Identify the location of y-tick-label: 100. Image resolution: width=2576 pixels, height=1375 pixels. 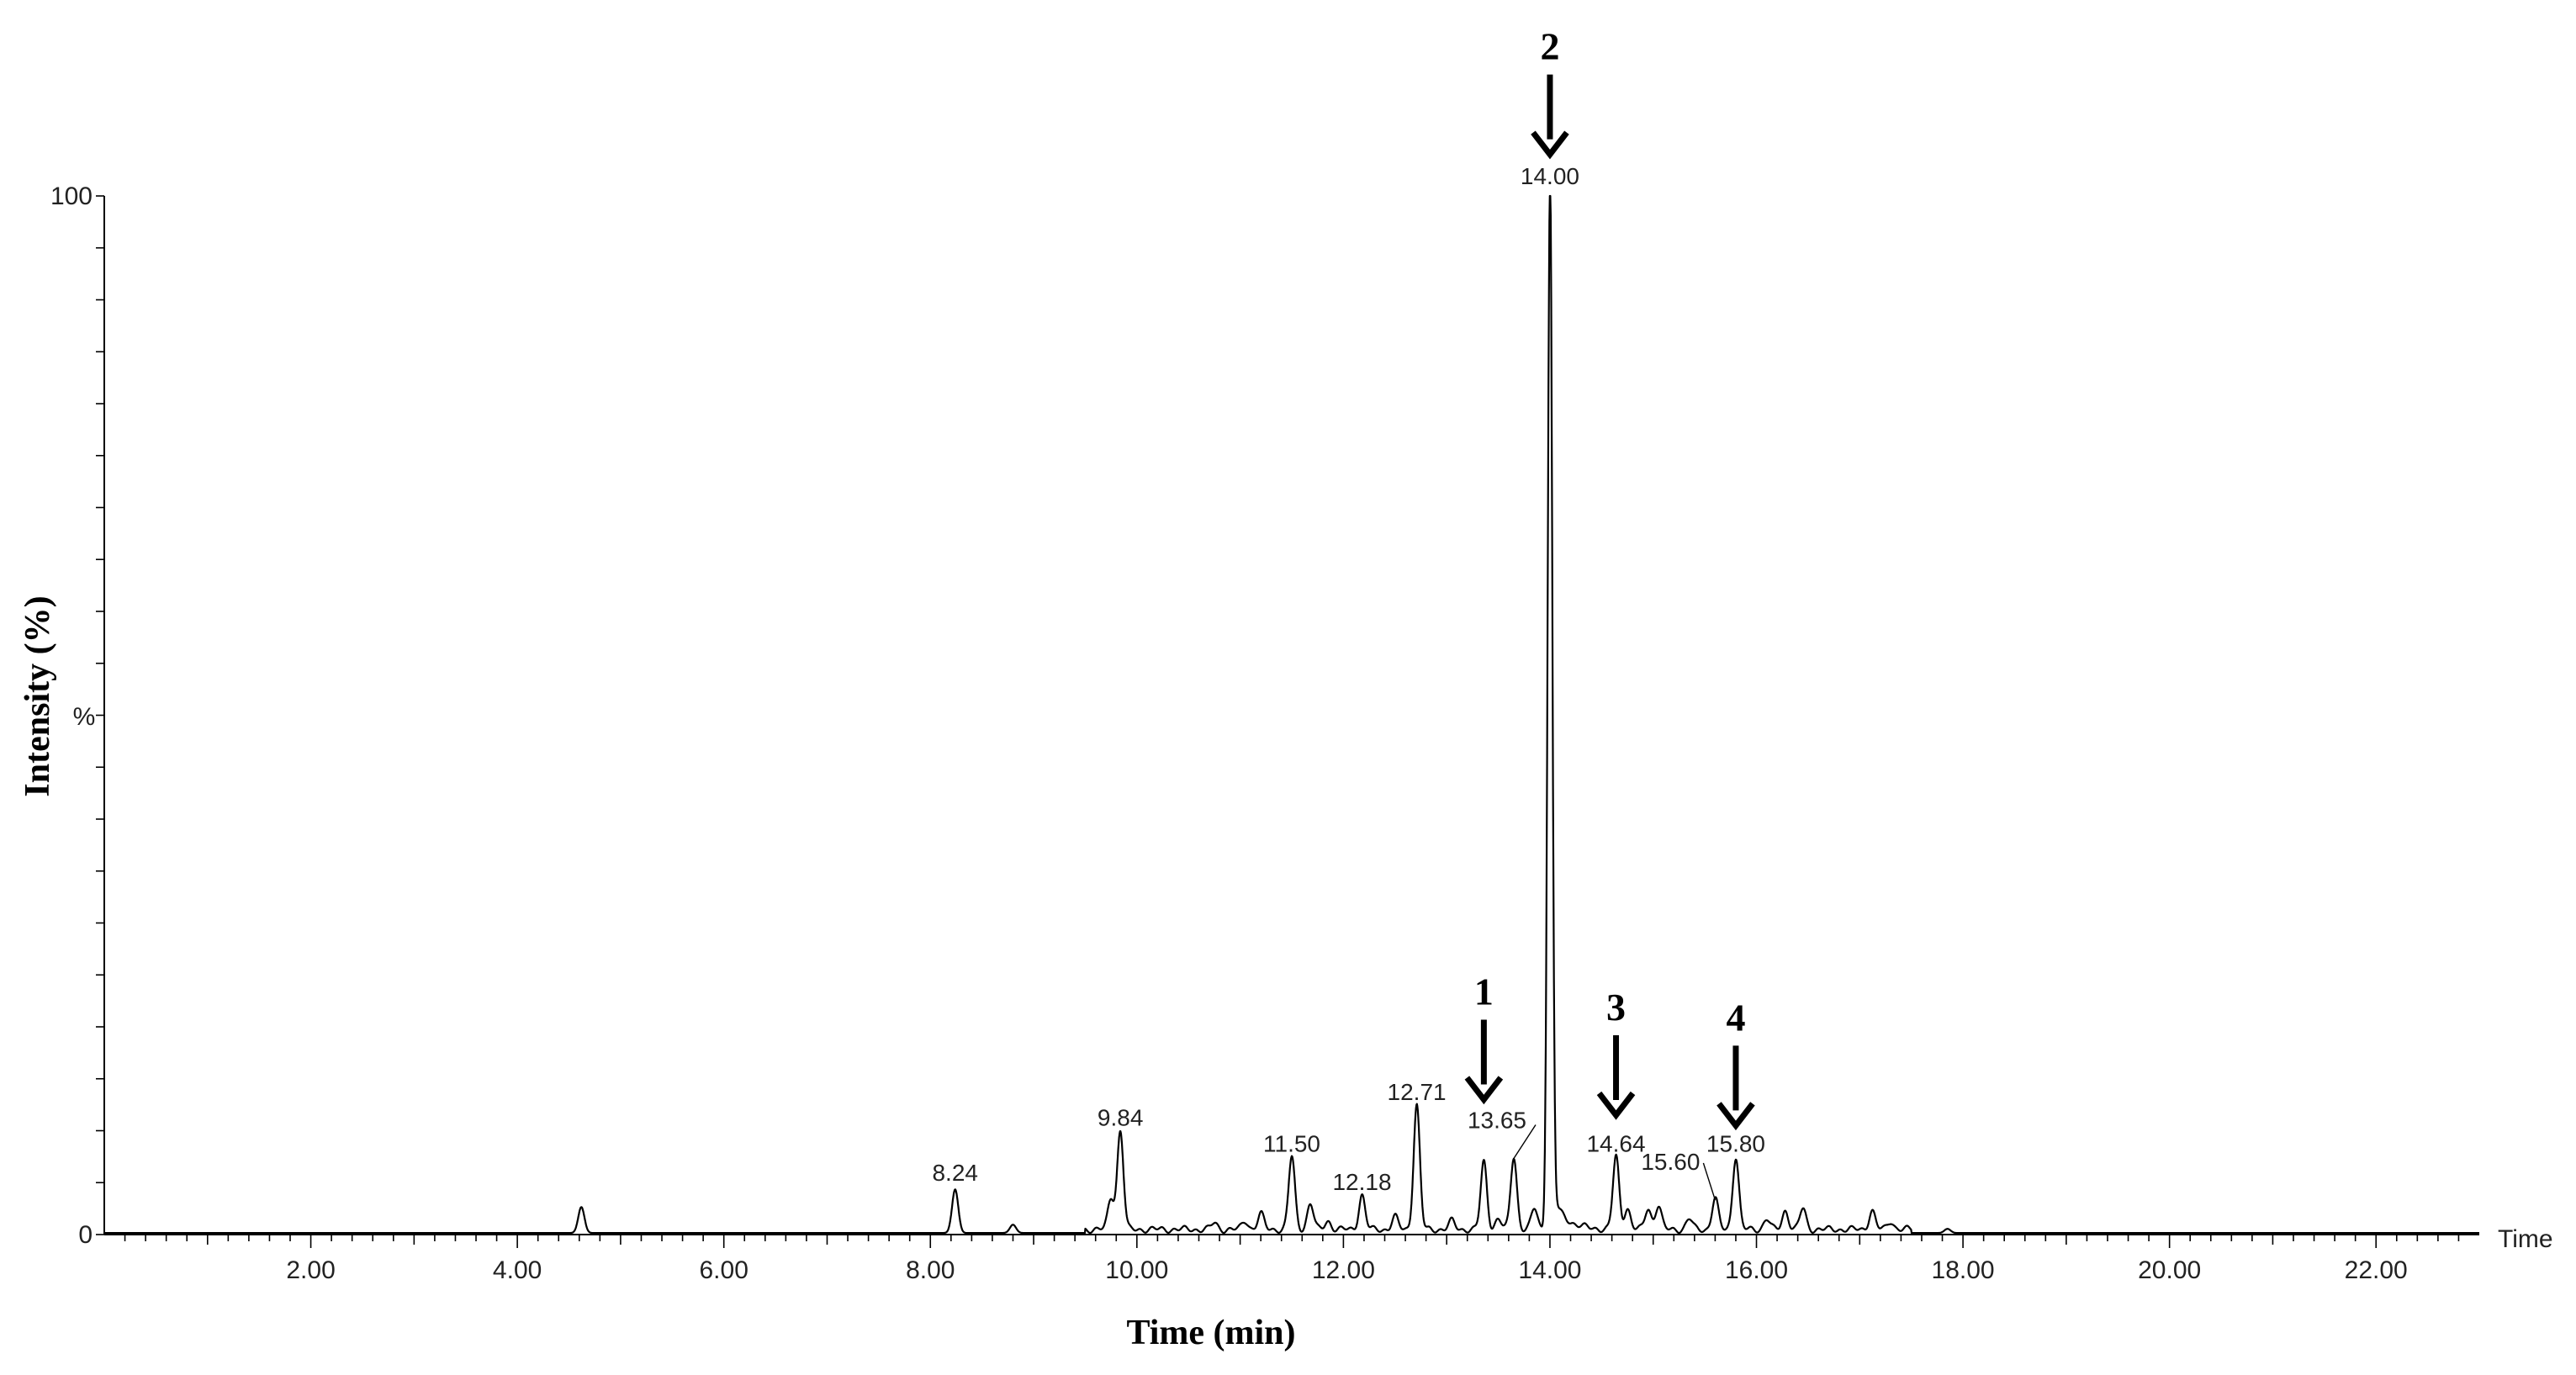
(71, 196).